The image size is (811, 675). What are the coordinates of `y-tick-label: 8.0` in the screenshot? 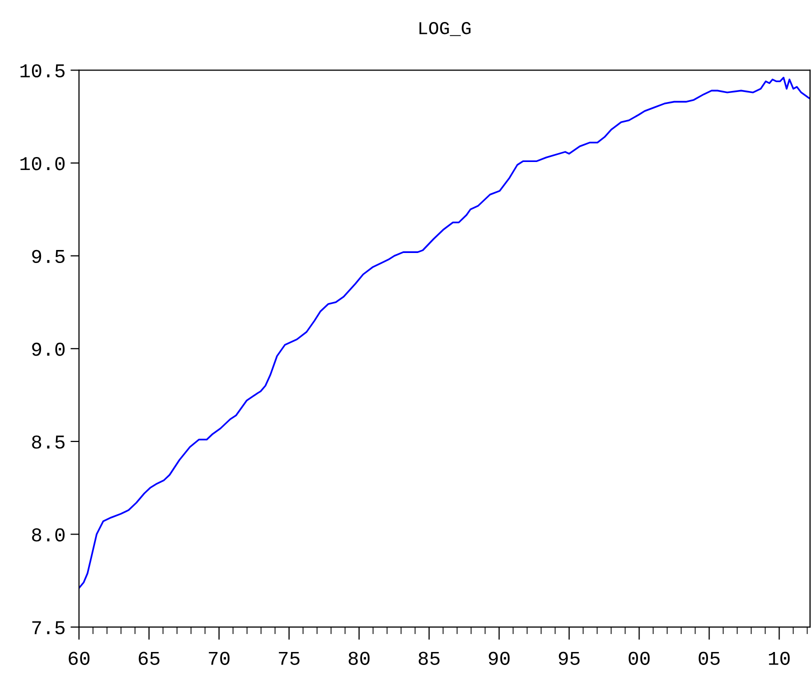 It's located at (48, 535).